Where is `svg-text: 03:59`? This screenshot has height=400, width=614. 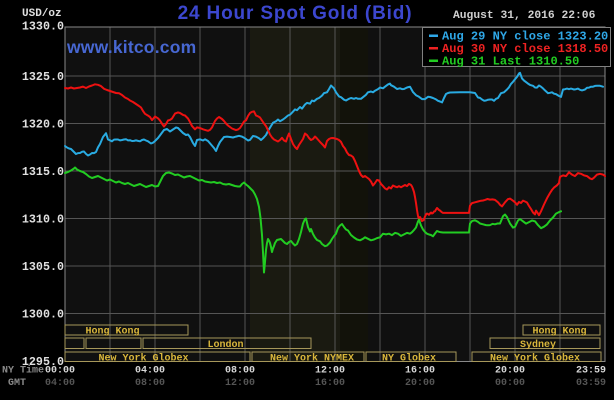 svg-text: 03:59 is located at coordinates (591, 383).